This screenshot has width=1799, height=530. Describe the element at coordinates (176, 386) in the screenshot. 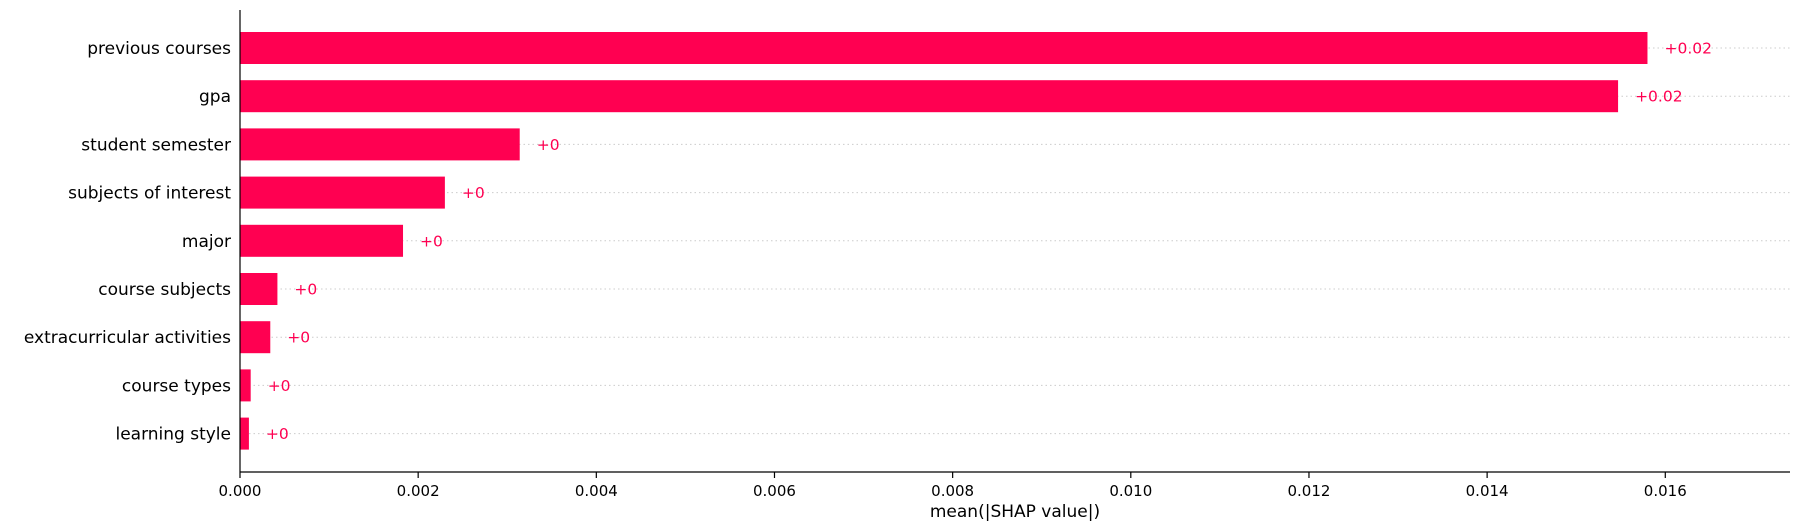

I see `category-label: course types` at that location.